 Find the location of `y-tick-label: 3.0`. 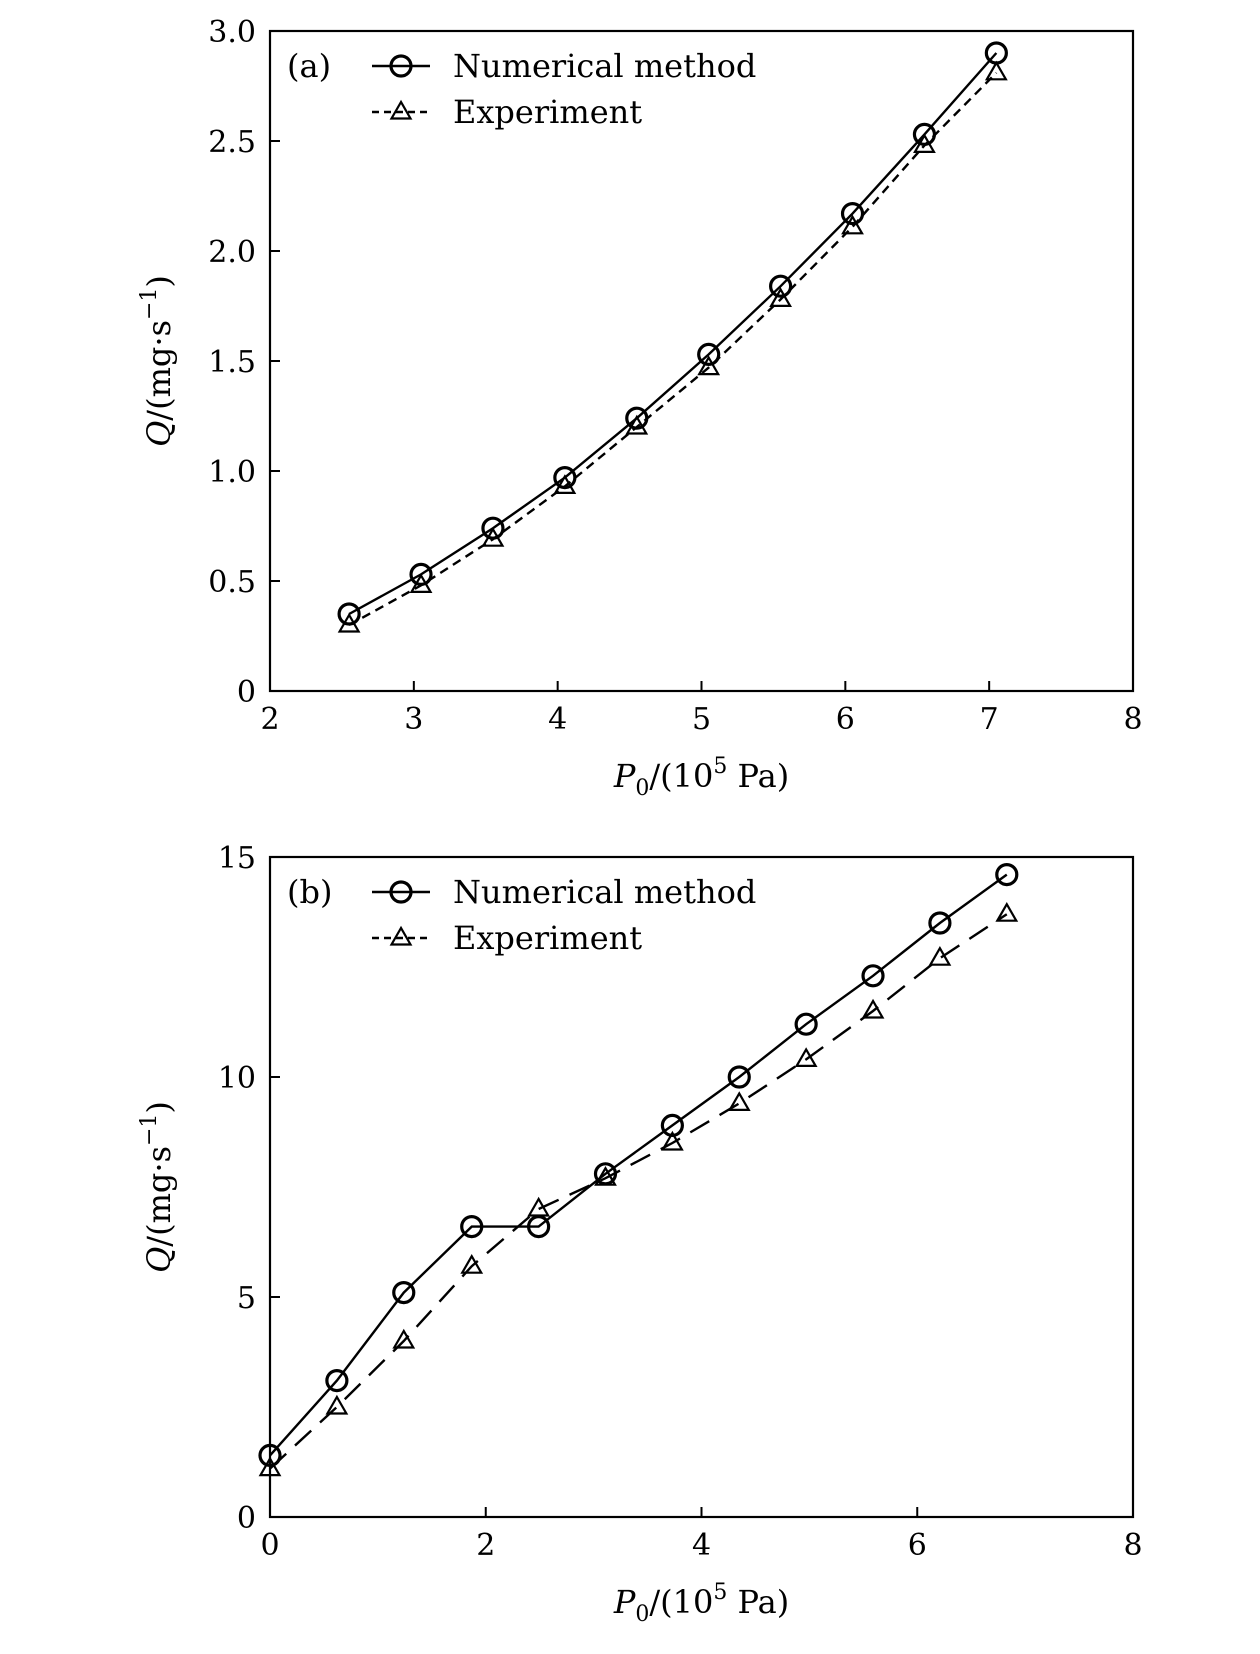

y-tick-label: 3.0 is located at coordinates (232, 32).